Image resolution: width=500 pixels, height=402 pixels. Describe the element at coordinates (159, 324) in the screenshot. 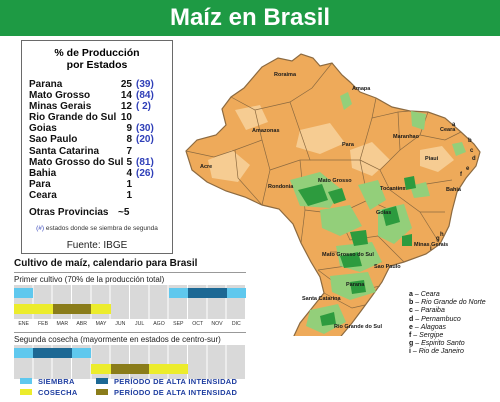

I see `month-label: AGO` at that location.